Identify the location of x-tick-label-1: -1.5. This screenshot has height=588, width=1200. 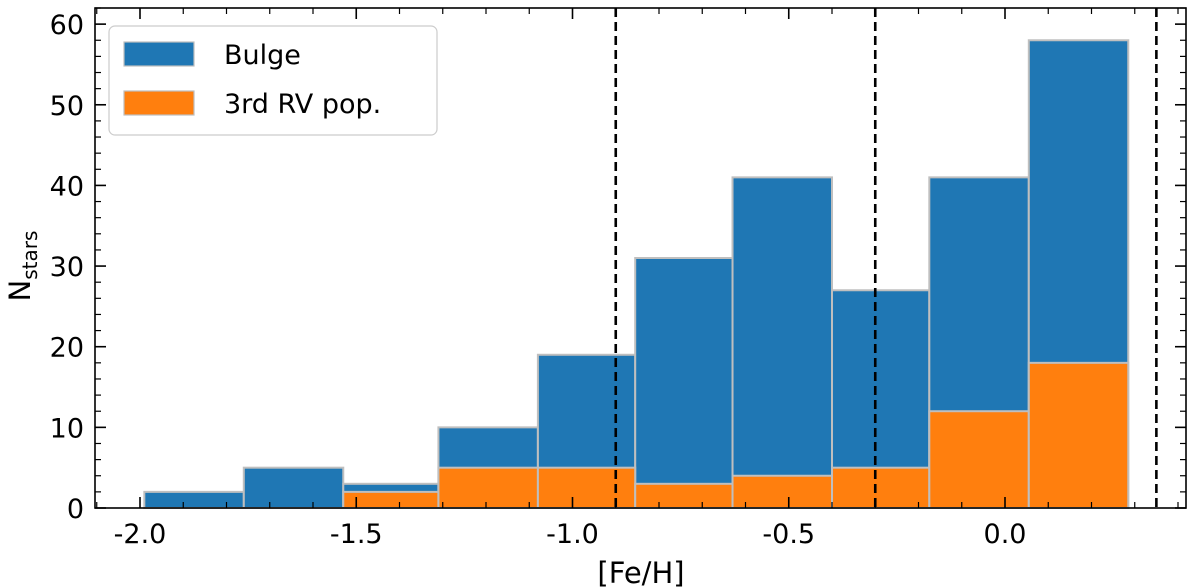
(356, 534).